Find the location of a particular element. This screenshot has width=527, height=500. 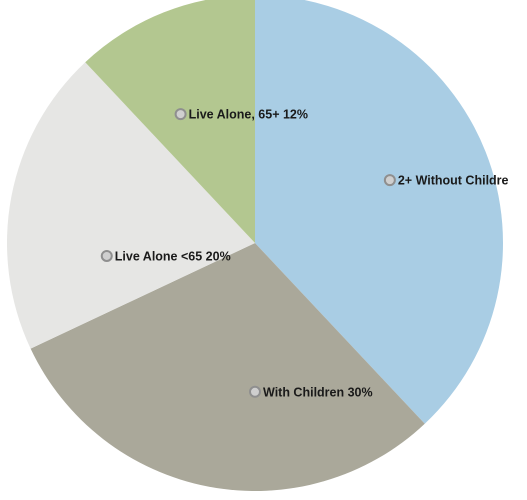

slice-label: 2+ Without Childre is located at coordinates (453, 181).